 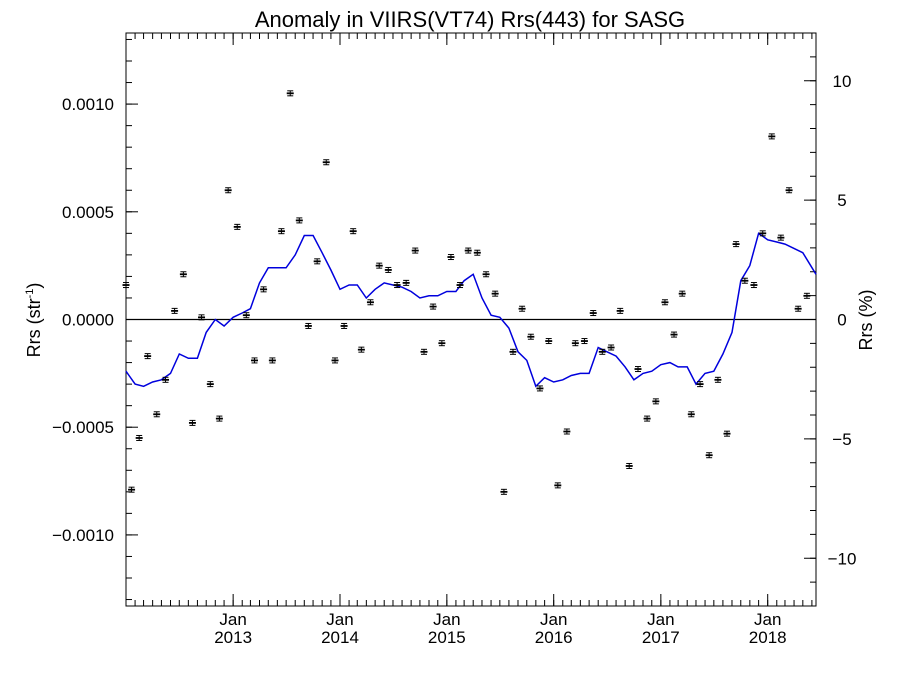 What do you see at coordinates (34, 286) in the screenshot?
I see `y-axis-left-label-close: )` at bounding box center [34, 286].